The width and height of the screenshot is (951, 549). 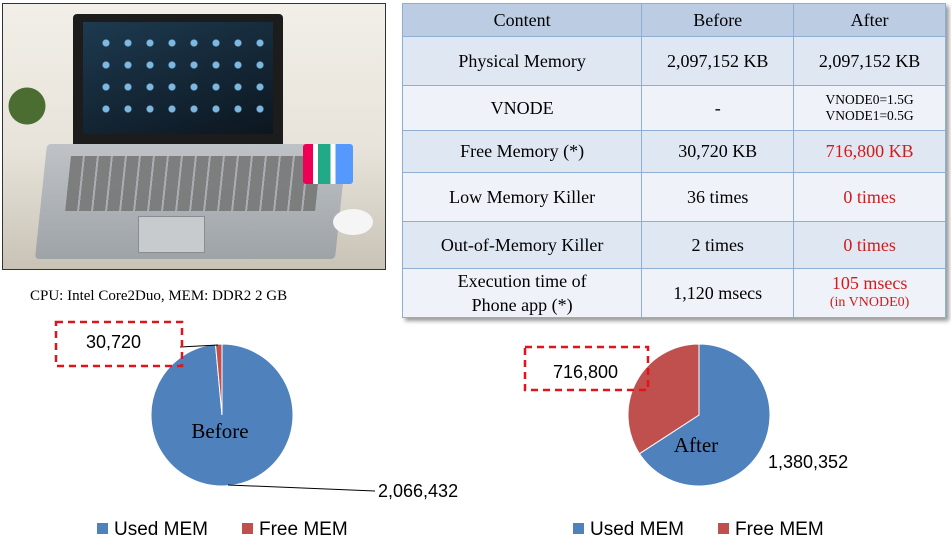 I want to click on row-after: VNODE0=1.5G VNODE1=0.5G, so click(x=869, y=108).